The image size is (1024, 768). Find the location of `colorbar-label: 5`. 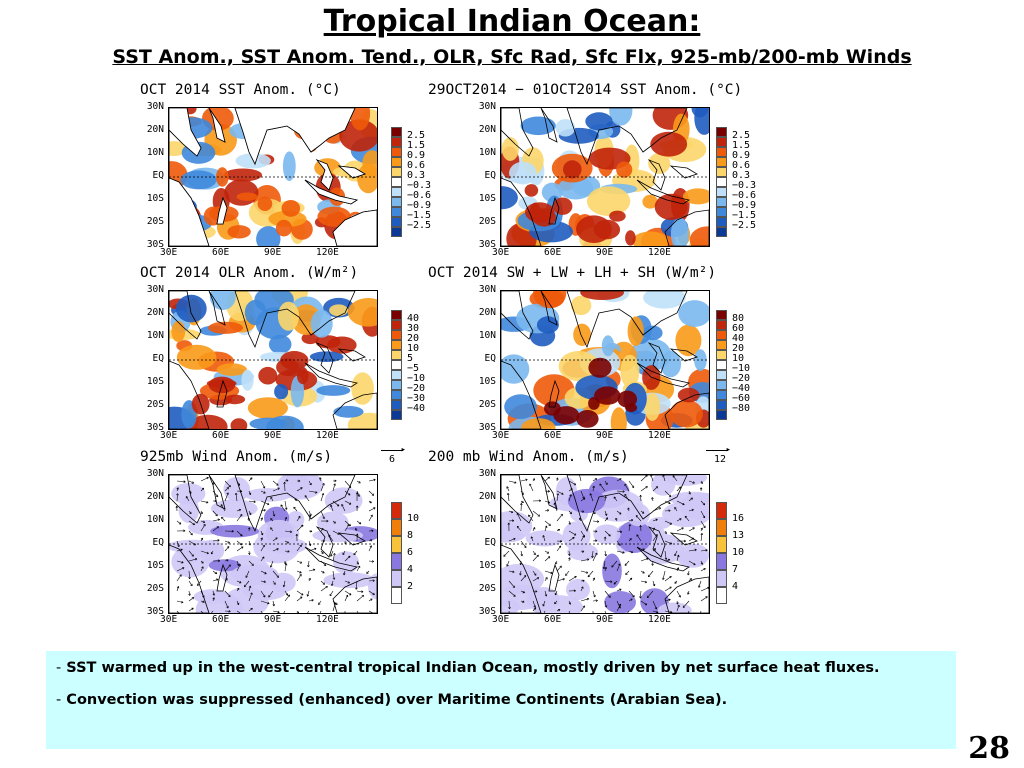

colorbar-label: 5 is located at coordinates (410, 358).